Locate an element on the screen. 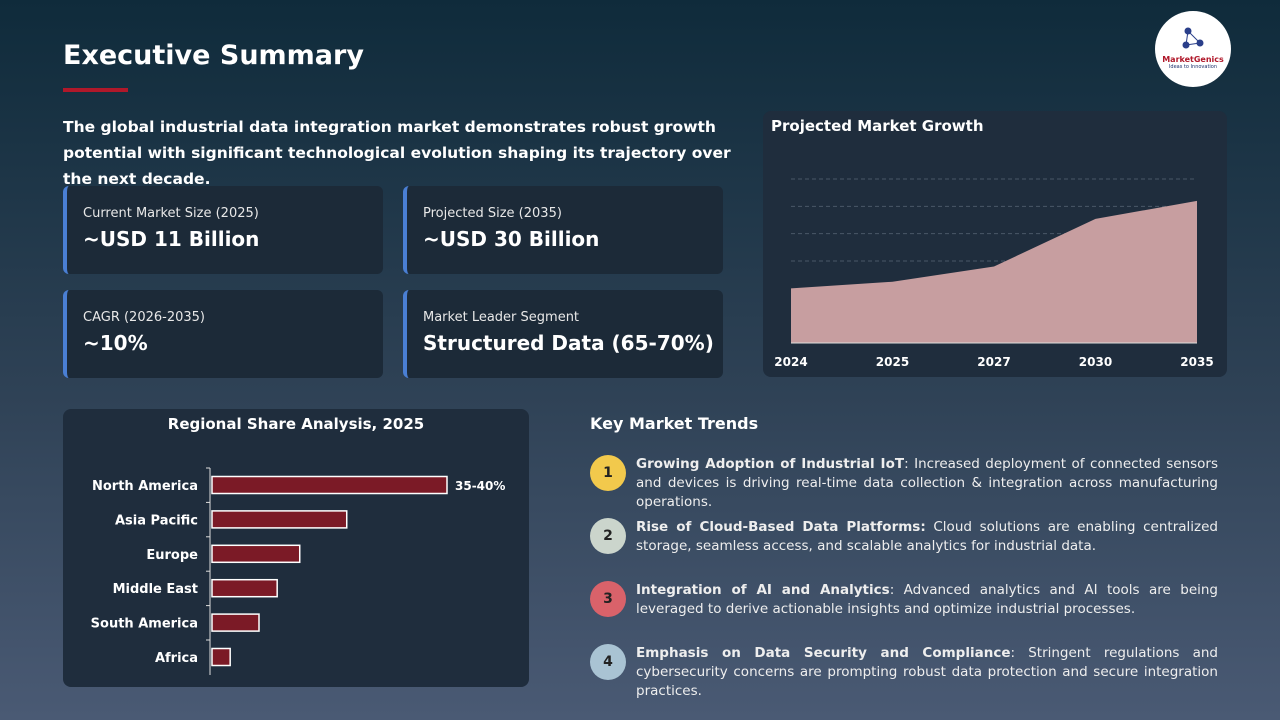 Image resolution: width=1280 pixels, height=720 pixels. x-tick-label: 2027 is located at coordinates (993, 362).